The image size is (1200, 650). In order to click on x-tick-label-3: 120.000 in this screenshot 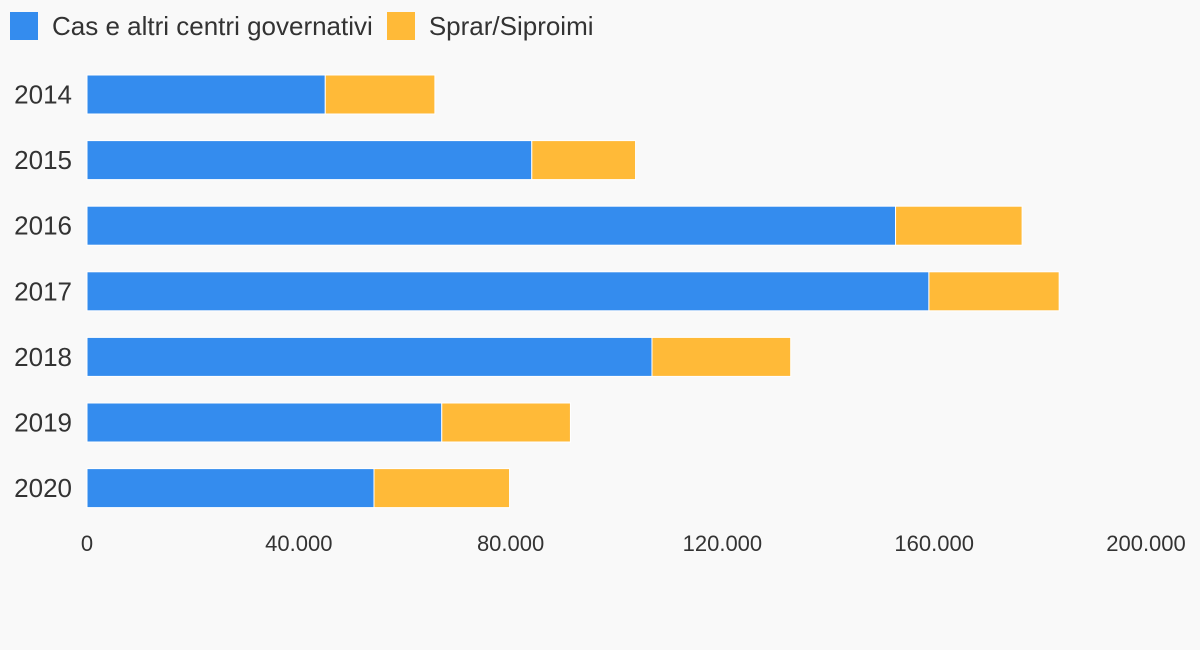, I will do `click(723, 543)`.